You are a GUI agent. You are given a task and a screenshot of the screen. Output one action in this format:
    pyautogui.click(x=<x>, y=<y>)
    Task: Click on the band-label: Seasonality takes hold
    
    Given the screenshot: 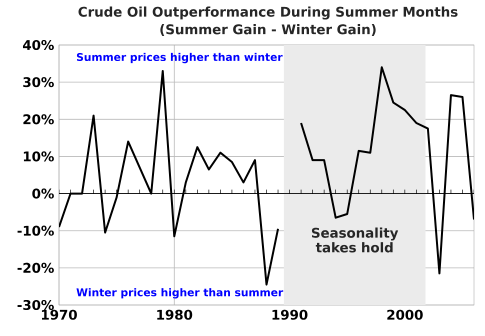 What is the action you would take?
    pyautogui.click(x=355, y=239)
    